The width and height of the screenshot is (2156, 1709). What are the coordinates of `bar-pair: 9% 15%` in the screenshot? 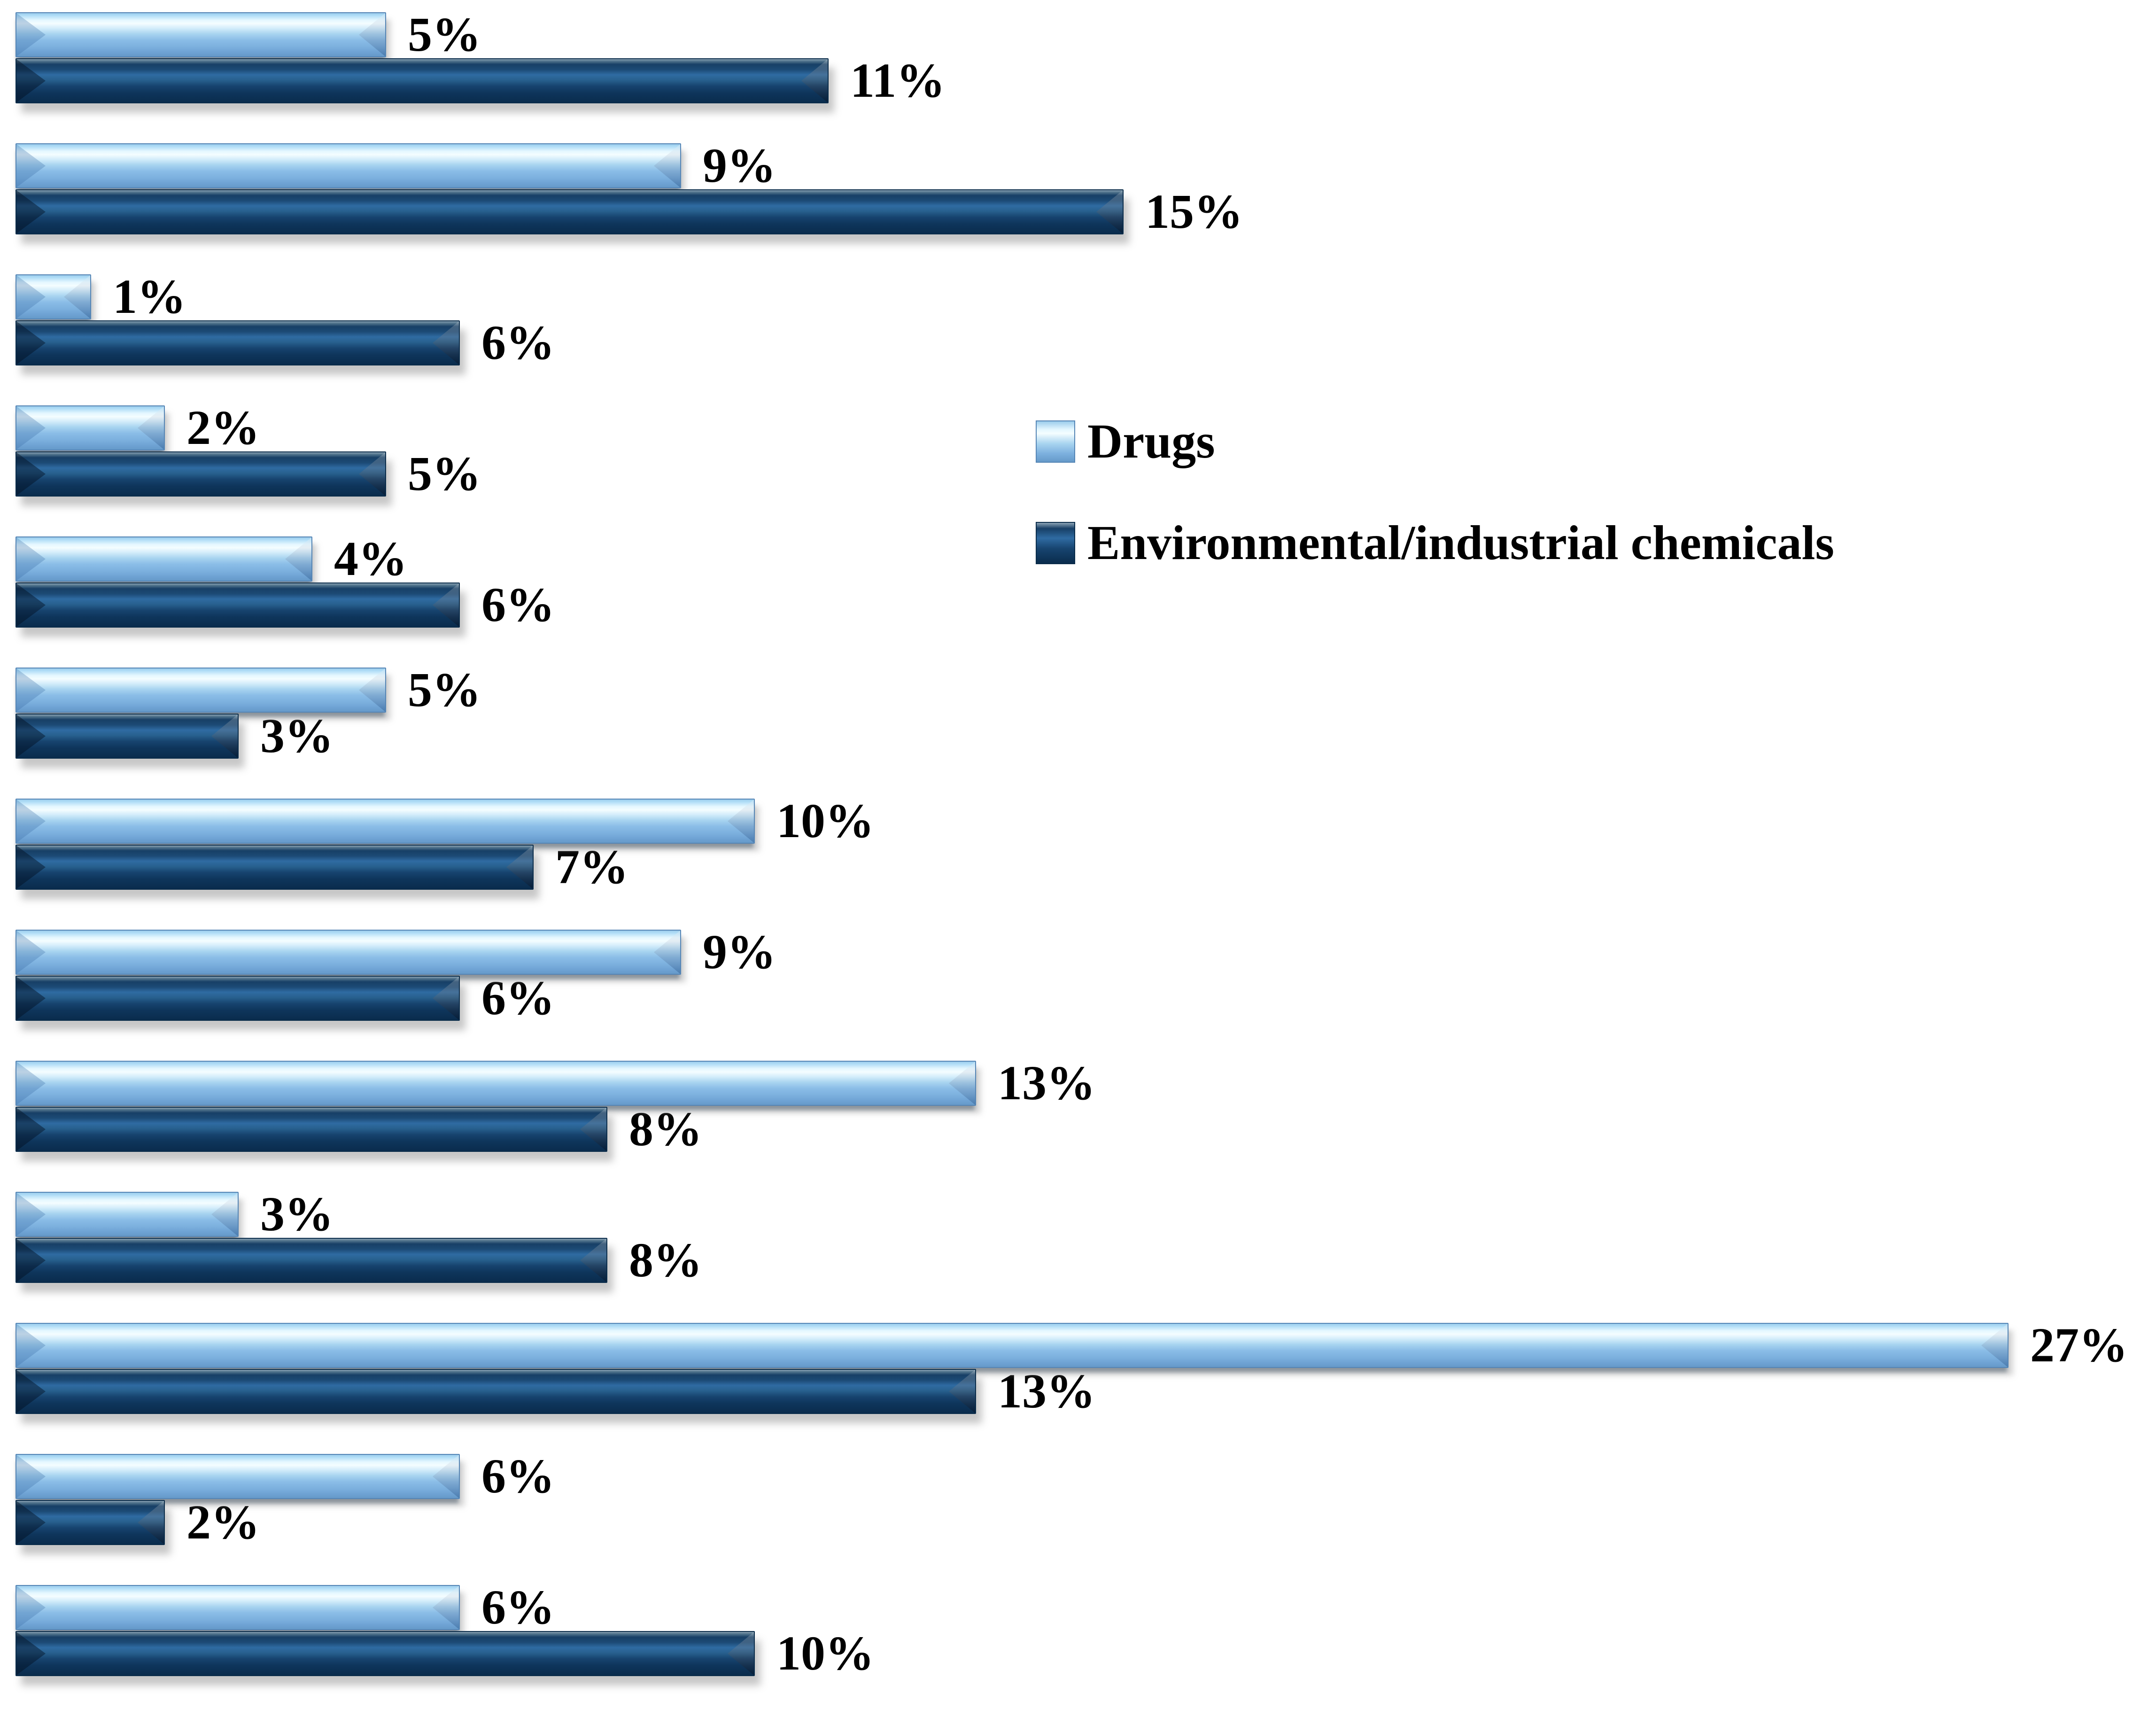 It's located at (1086, 189).